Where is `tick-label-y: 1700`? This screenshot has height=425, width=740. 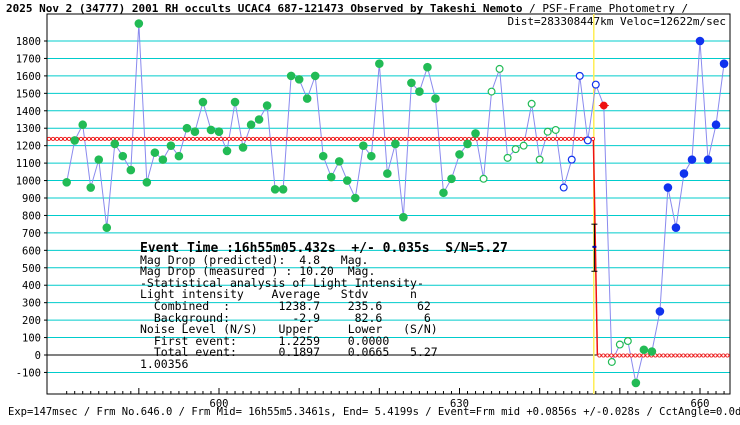 tick-label-y: 1700 is located at coordinates (28, 59).